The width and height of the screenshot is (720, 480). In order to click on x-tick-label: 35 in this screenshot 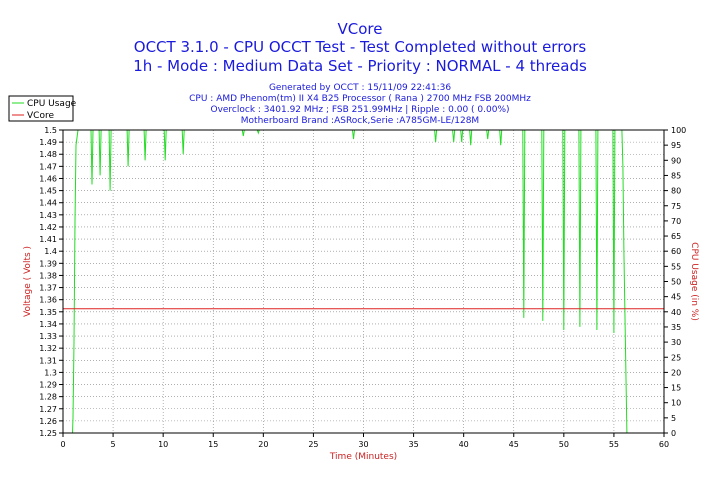, I will do `click(413, 444)`.